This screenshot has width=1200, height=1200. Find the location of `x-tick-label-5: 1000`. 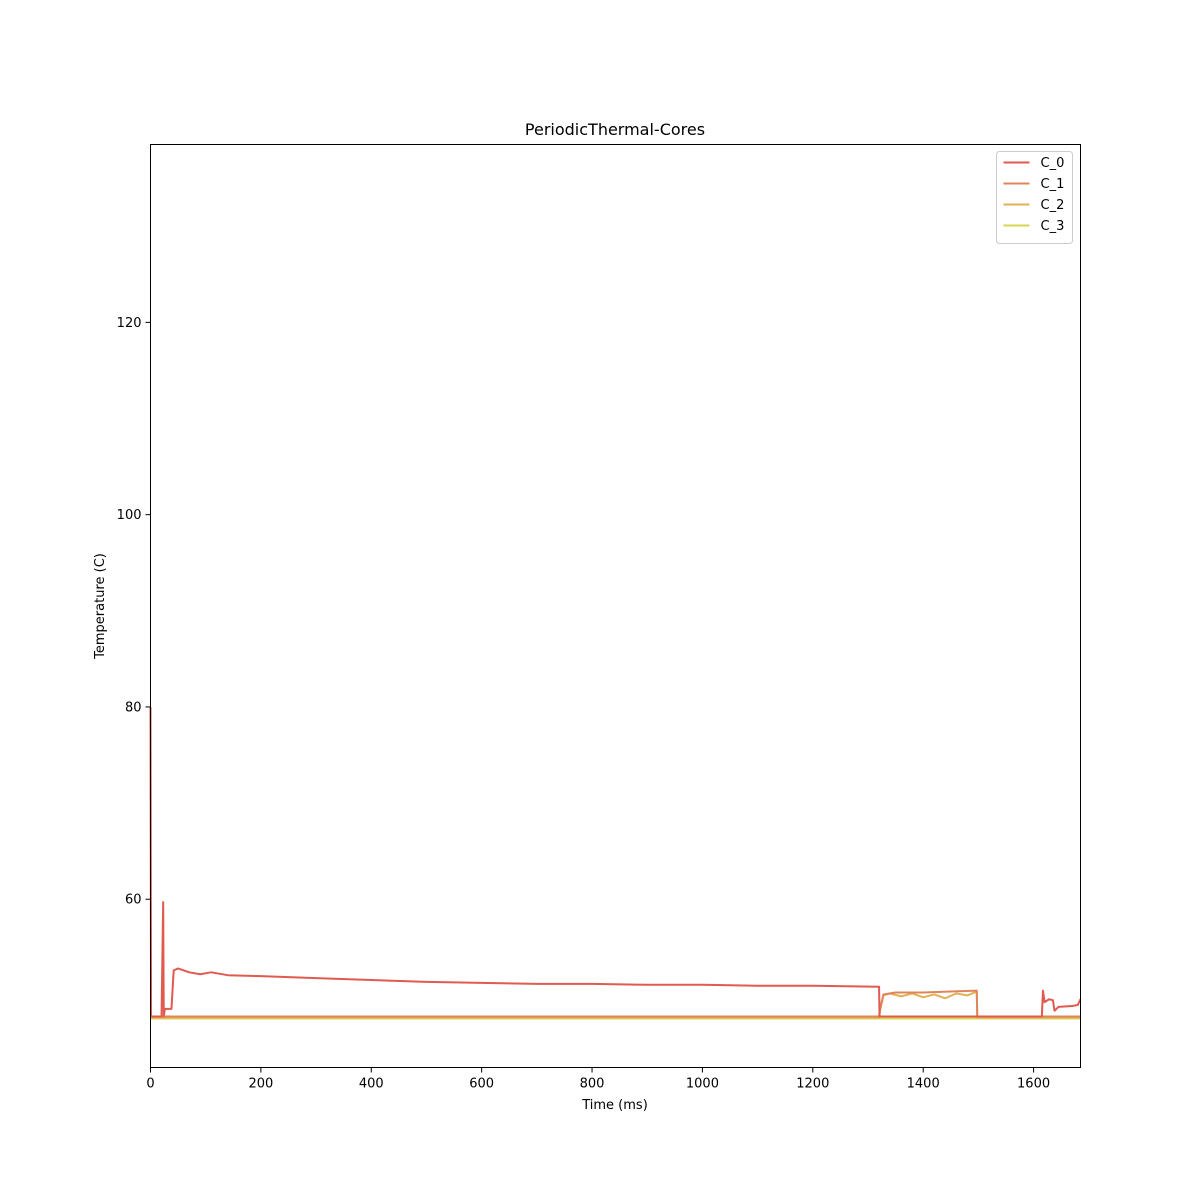

x-tick-label-5: 1000 is located at coordinates (702, 1084).